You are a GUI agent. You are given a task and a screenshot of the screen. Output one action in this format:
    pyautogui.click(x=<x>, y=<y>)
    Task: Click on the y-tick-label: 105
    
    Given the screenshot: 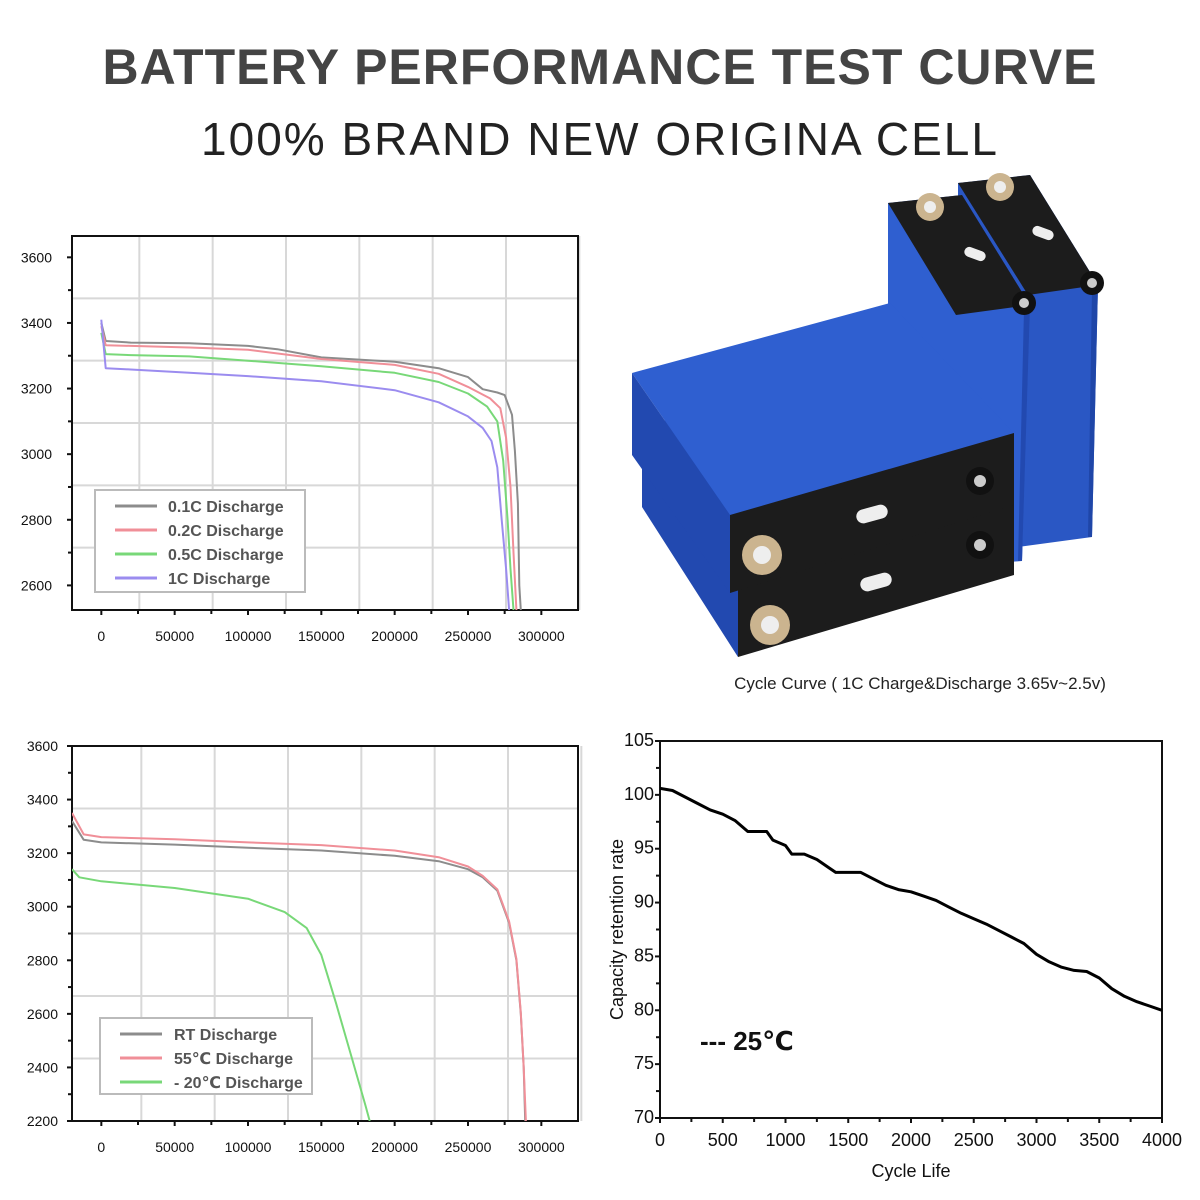 What is the action you would take?
    pyautogui.click(x=639, y=740)
    